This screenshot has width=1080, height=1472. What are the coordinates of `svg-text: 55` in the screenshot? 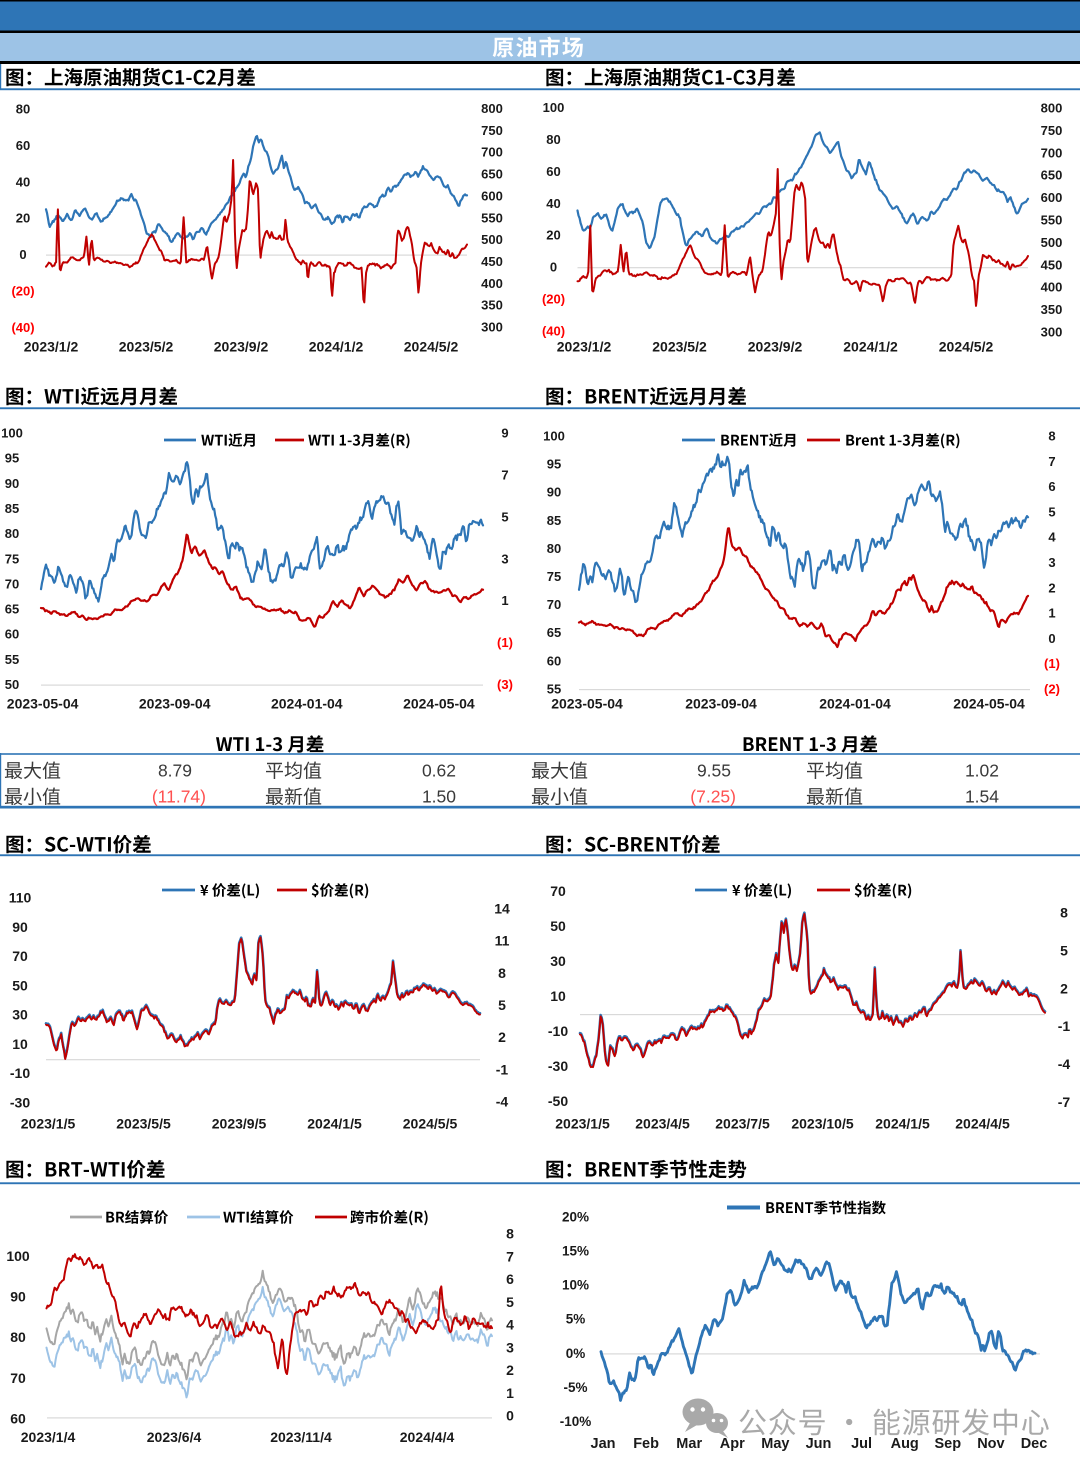 It's located at (554, 688).